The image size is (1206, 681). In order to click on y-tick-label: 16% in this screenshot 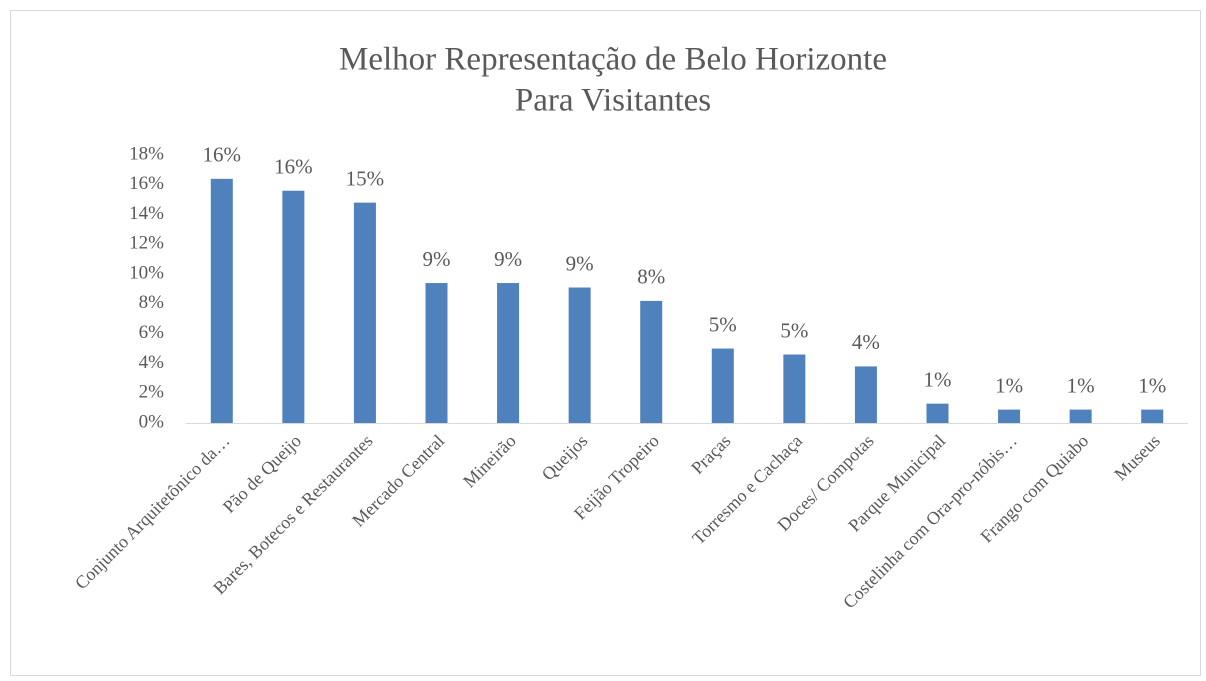, I will do `click(146, 183)`.